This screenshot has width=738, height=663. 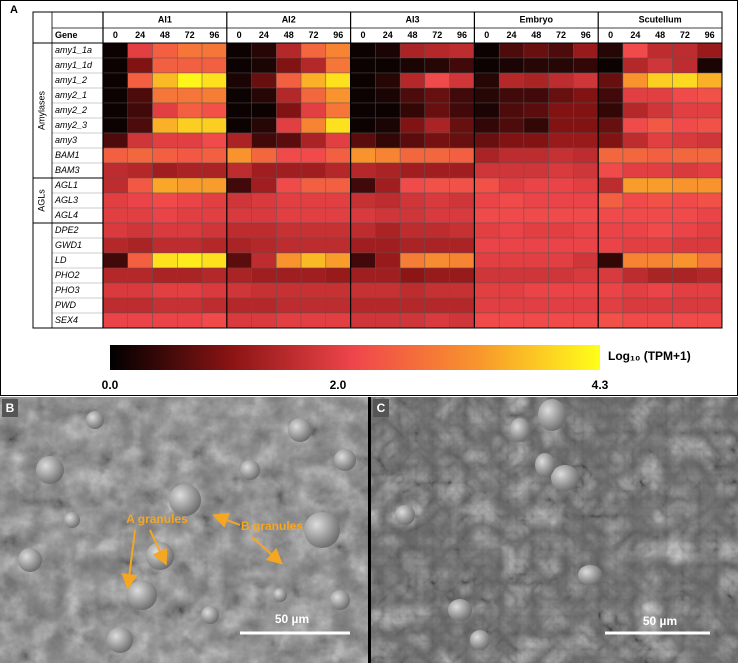 What do you see at coordinates (71, 95) in the screenshot?
I see `gene-label: amy2_1` at bounding box center [71, 95].